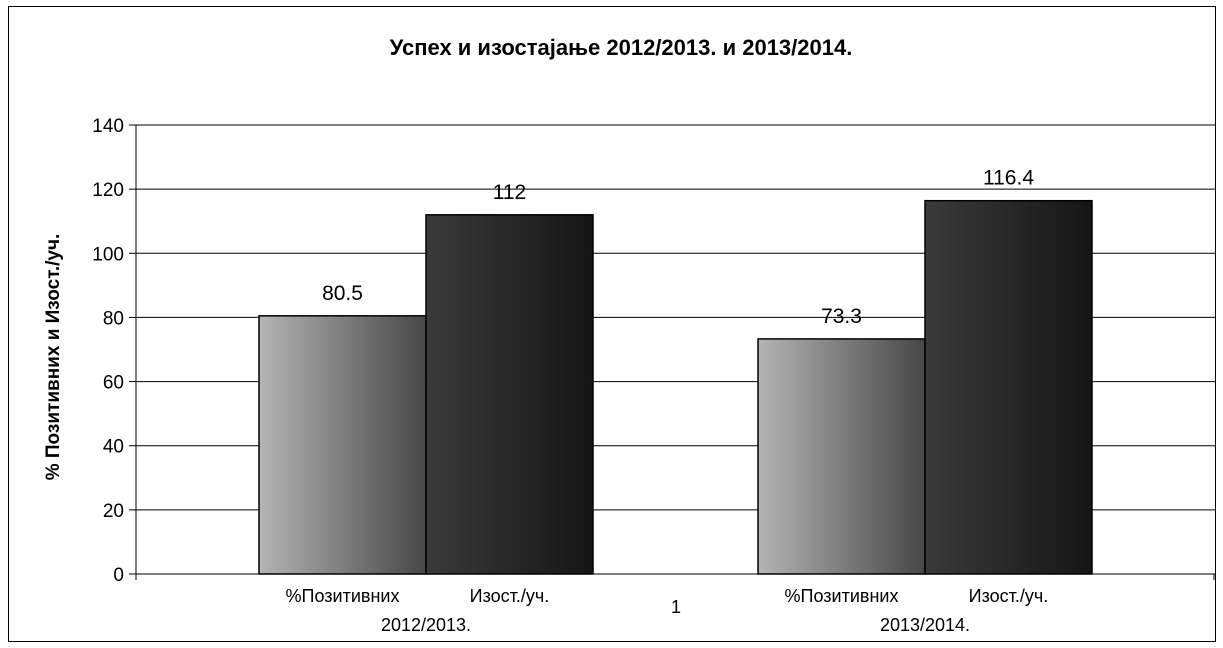 The image size is (1223, 648). I want to click on y-tick-label: 140, so click(108, 126).